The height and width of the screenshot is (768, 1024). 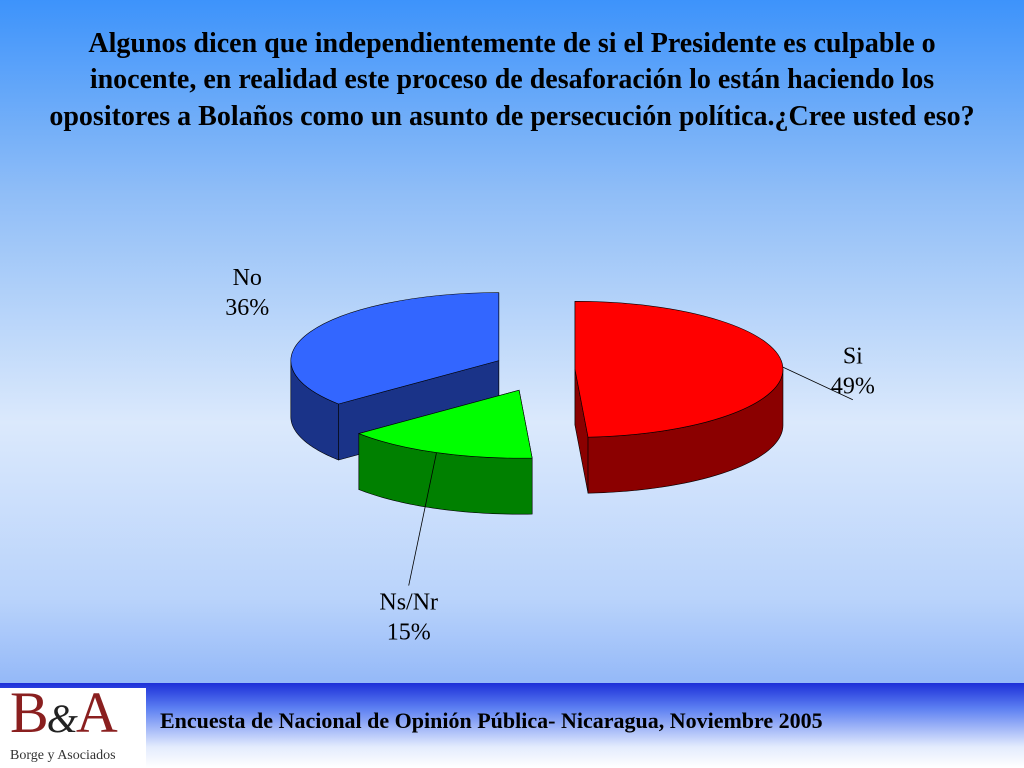 I want to click on slice-label-si: Si, so click(x=853, y=357).